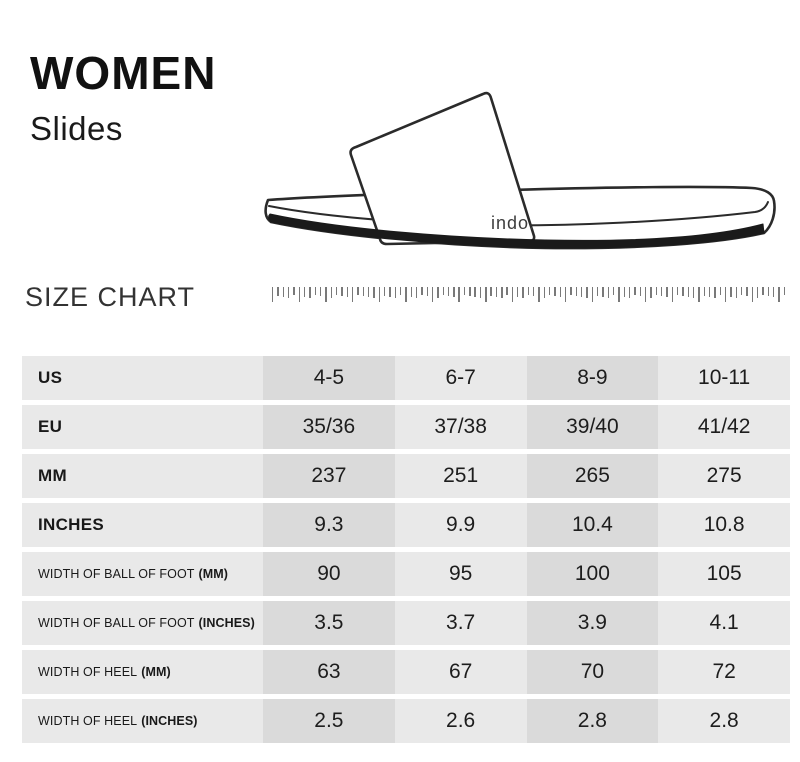  What do you see at coordinates (592, 476) in the screenshot?
I see `table-cell: 265` at bounding box center [592, 476].